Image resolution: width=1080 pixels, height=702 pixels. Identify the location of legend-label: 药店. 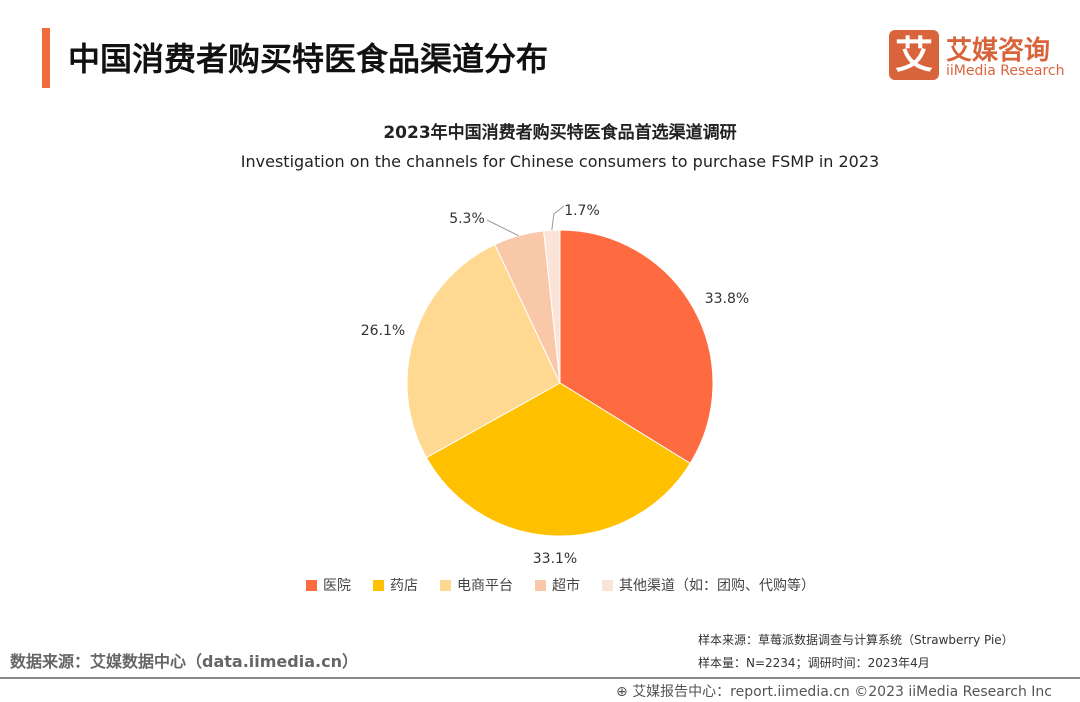
(404, 586).